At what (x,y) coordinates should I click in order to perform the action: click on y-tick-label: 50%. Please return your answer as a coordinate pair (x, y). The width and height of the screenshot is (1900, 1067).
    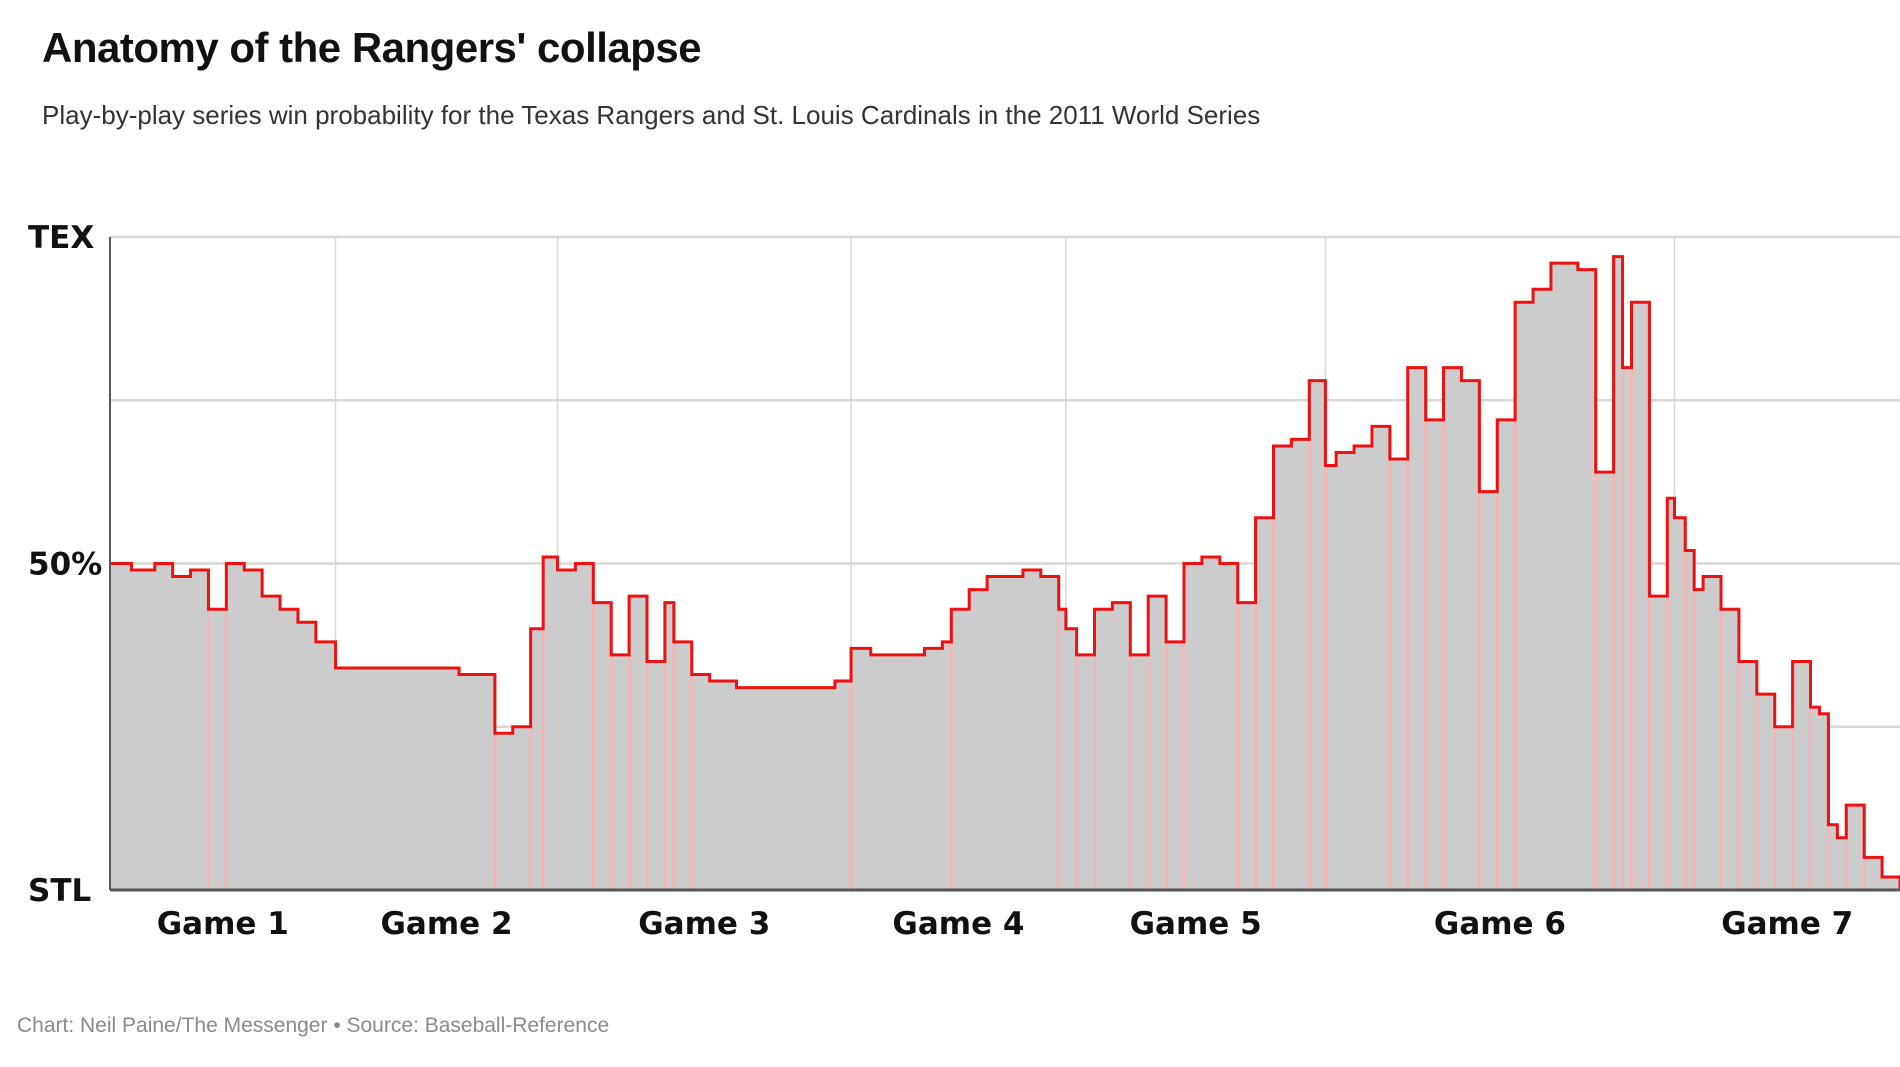
    Looking at the image, I should click on (65, 565).